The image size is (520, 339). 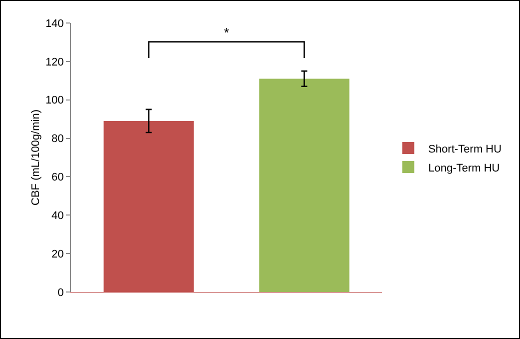 I want to click on y-tick-label: 20, so click(x=58, y=254).